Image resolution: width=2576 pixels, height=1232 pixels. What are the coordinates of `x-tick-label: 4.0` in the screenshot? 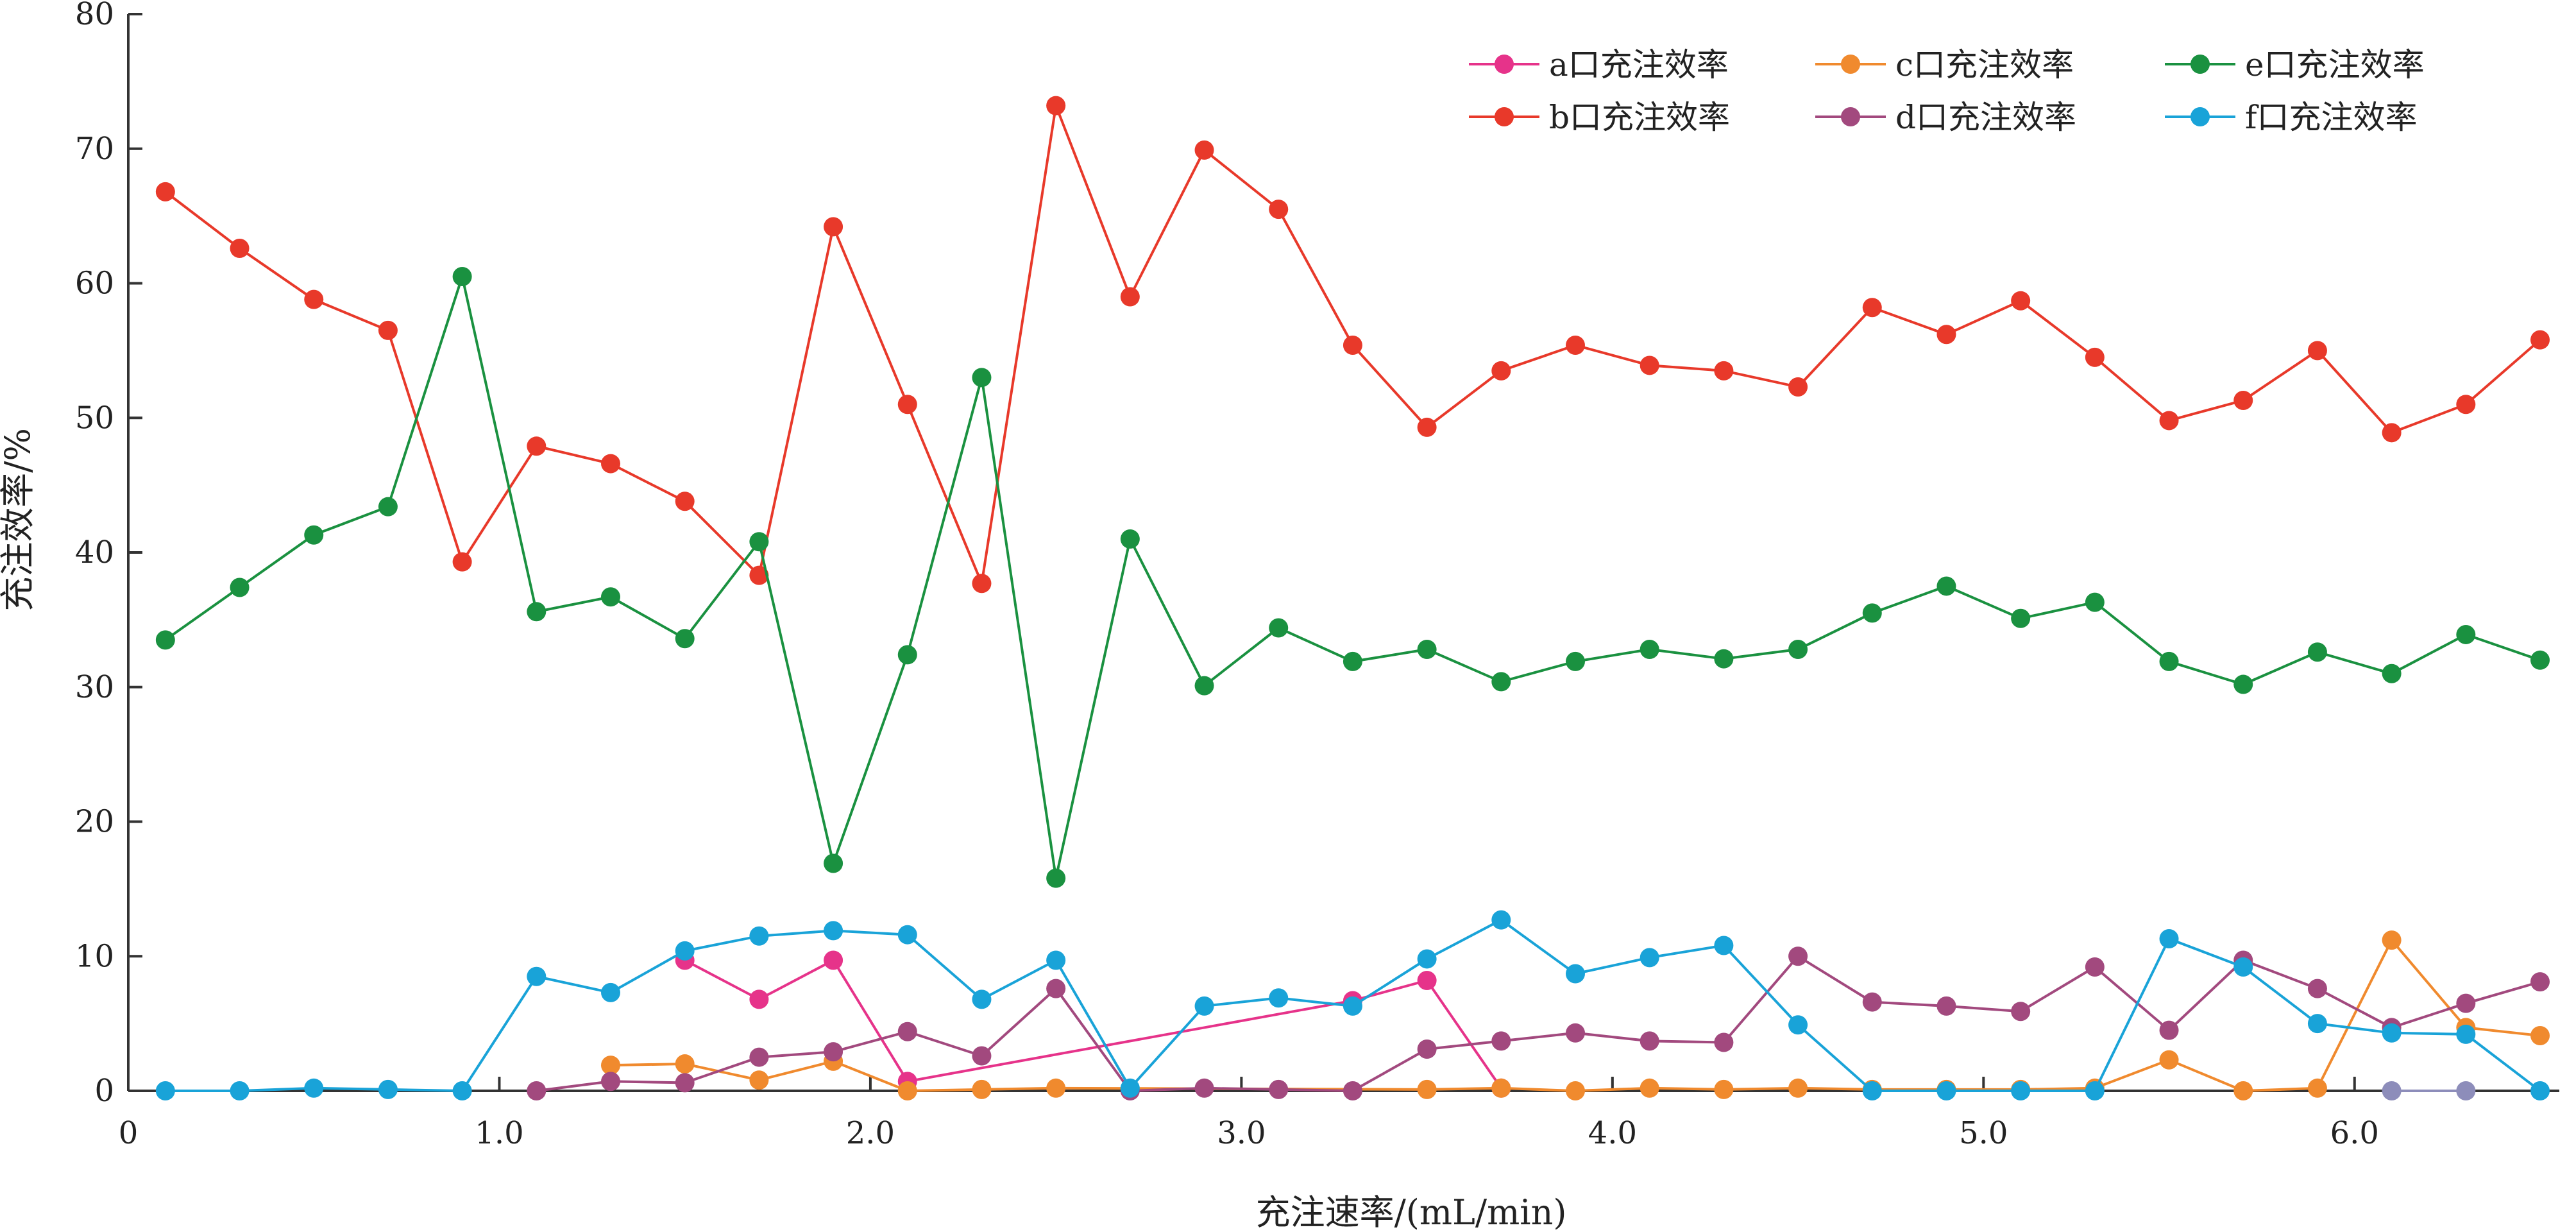 It's located at (1612, 1133).